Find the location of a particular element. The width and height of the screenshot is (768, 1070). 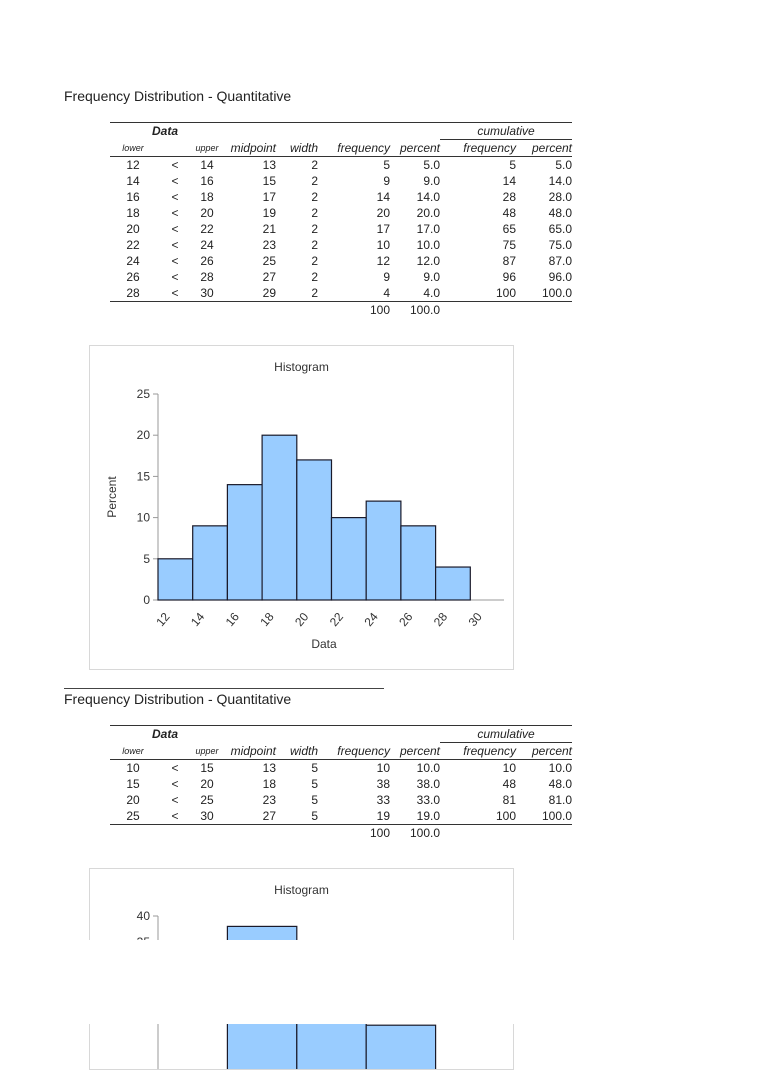

table-row: 26 <28 27 2 9 9.0 96 96.0 is located at coordinates (341, 277).